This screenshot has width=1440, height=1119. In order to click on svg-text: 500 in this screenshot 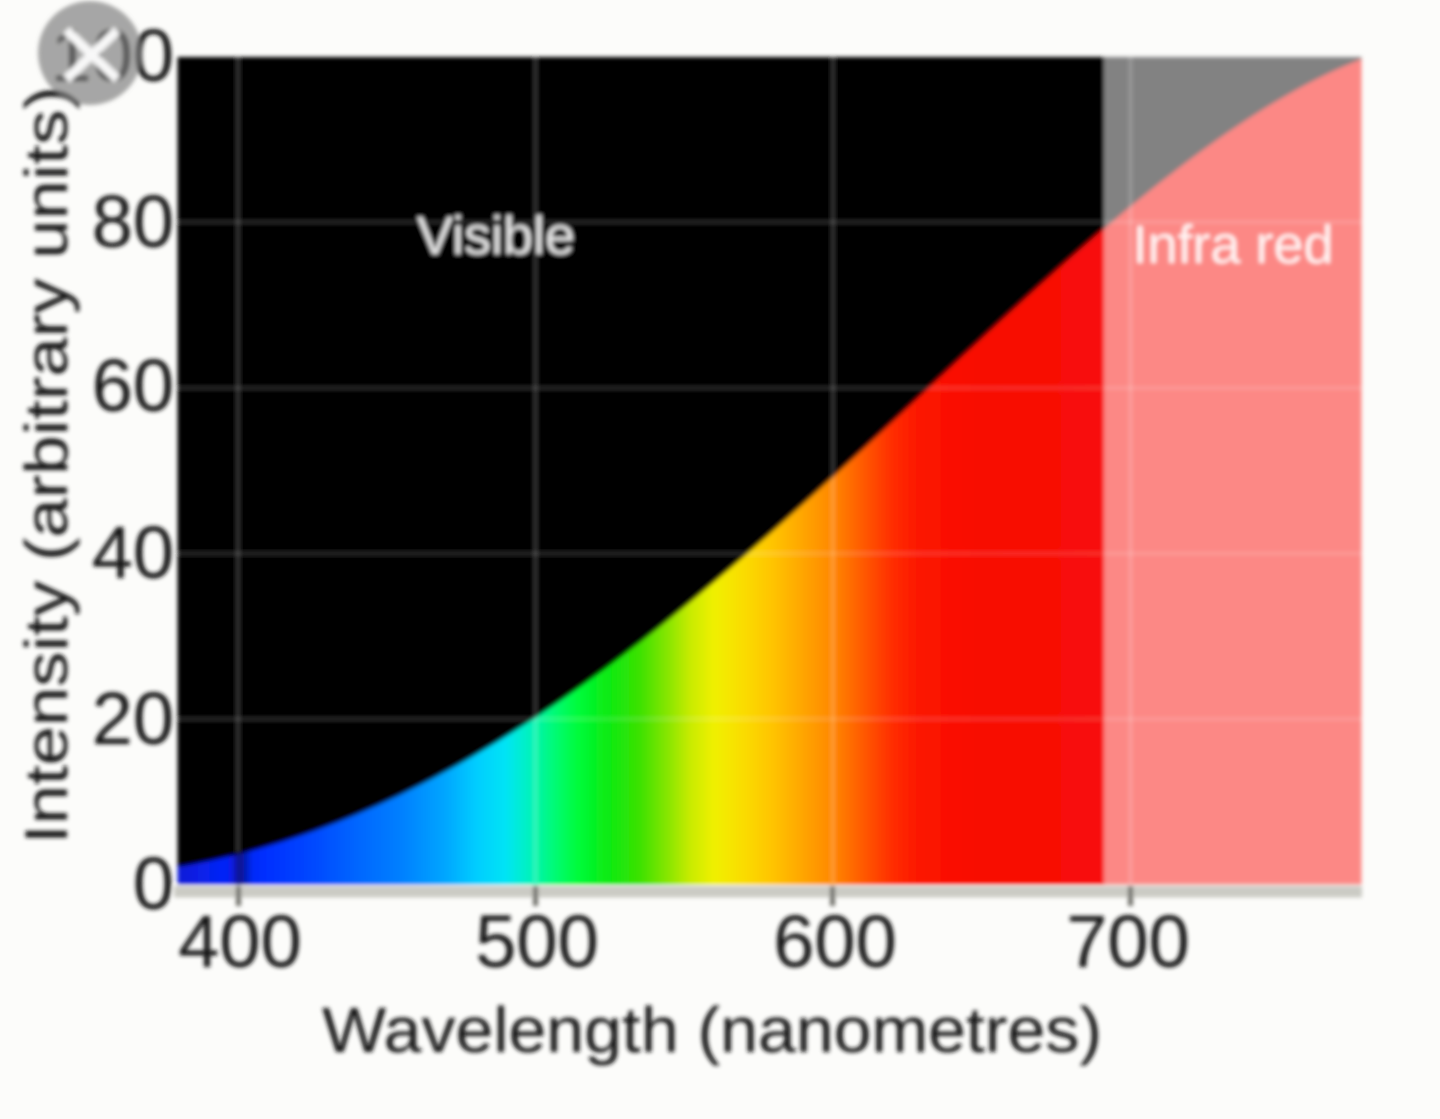, I will do `click(536, 941)`.